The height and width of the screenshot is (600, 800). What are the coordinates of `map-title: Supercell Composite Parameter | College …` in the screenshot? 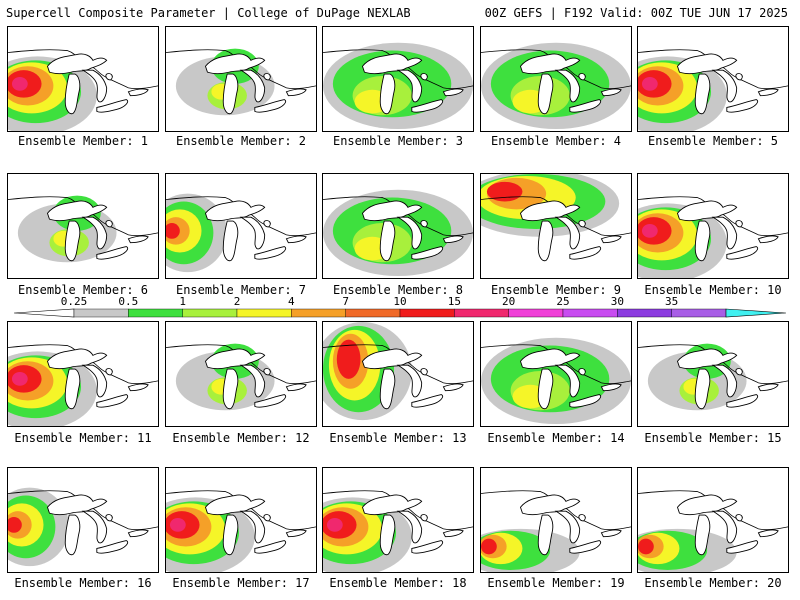 It's located at (208, 13).